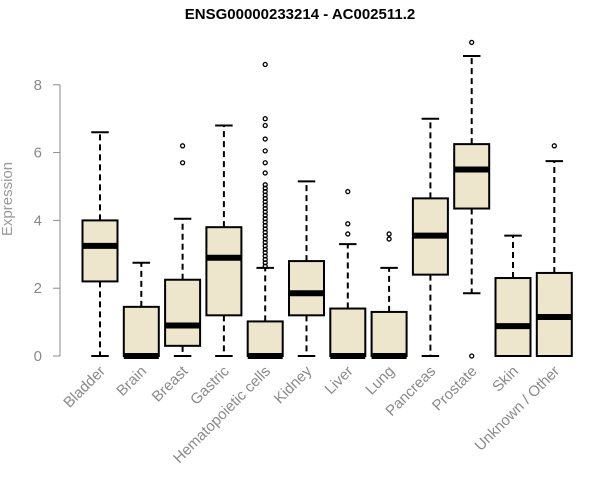 The width and height of the screenshot is (600, 500). Describe the element at coordinates (183, 250) in the screenshot. I see `box-breast` at that location.